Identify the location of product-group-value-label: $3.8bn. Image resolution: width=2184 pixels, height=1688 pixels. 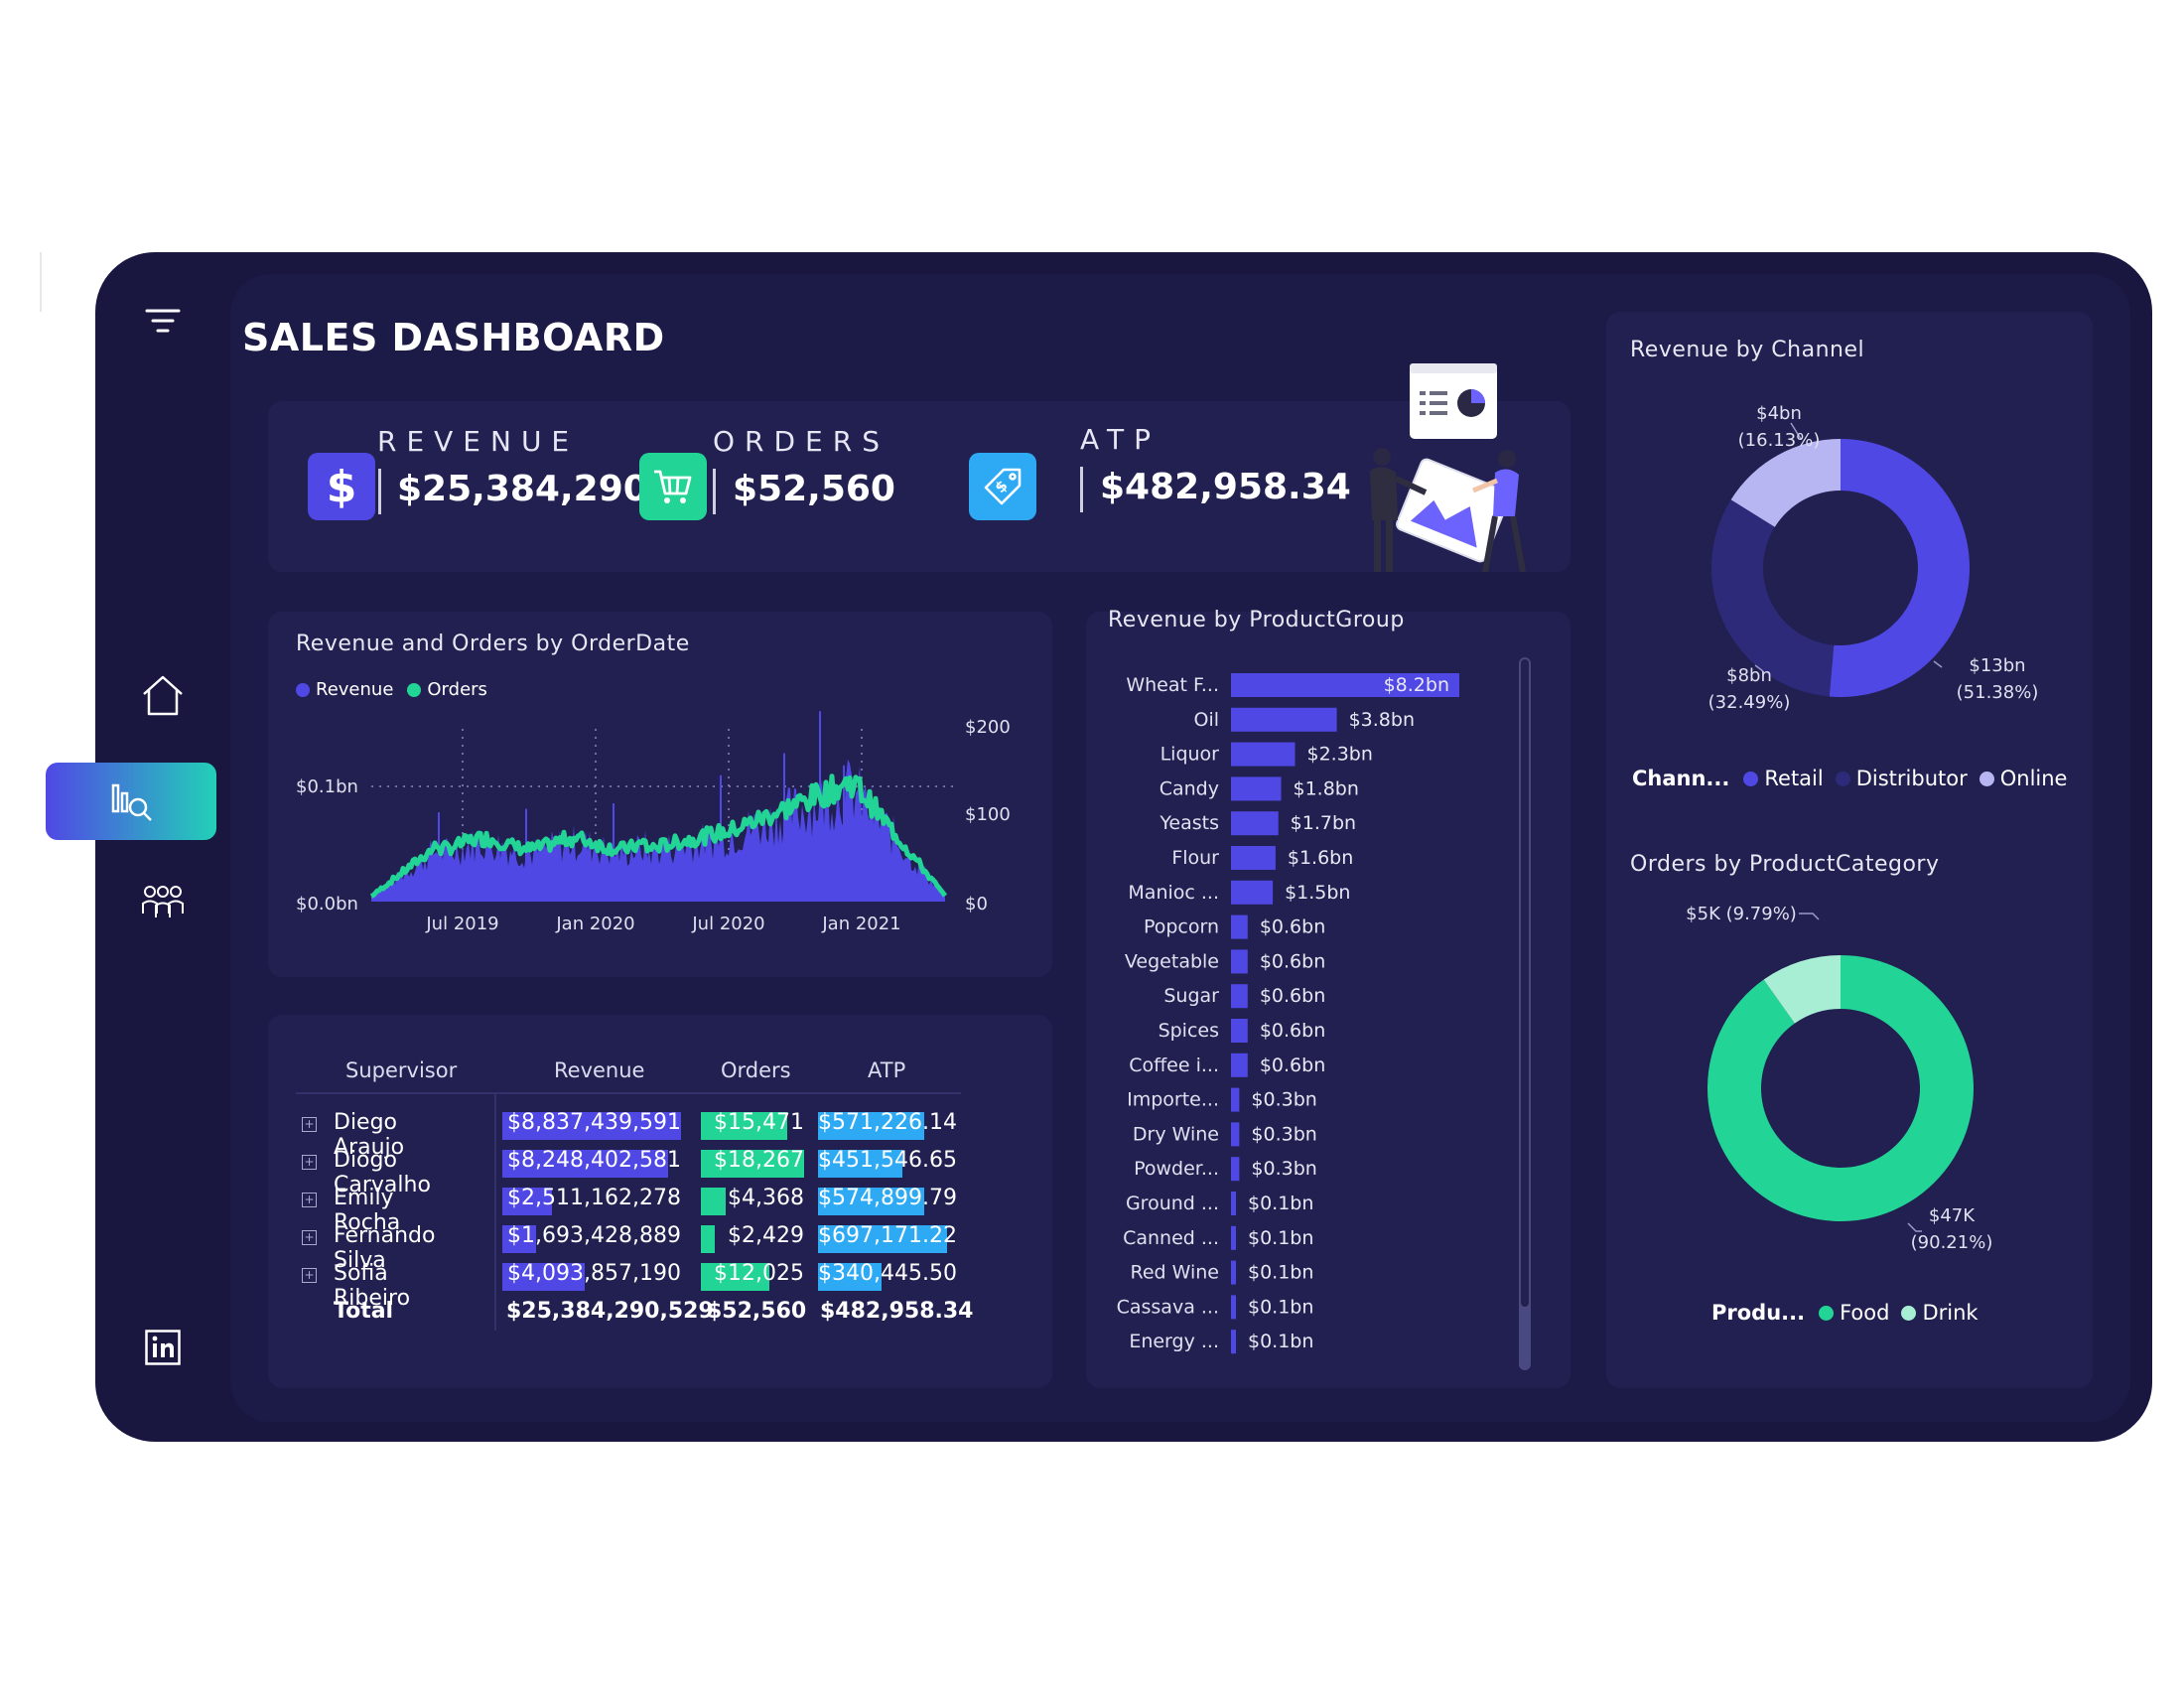
(1382, 720).